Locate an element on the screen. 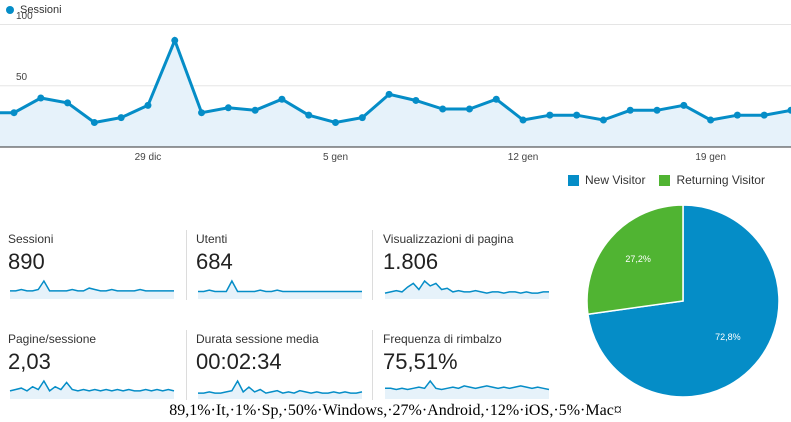 The height and width of the screenshot is (422, 791). x-tick-label: 12 gen is located at coordinates (523, 157).